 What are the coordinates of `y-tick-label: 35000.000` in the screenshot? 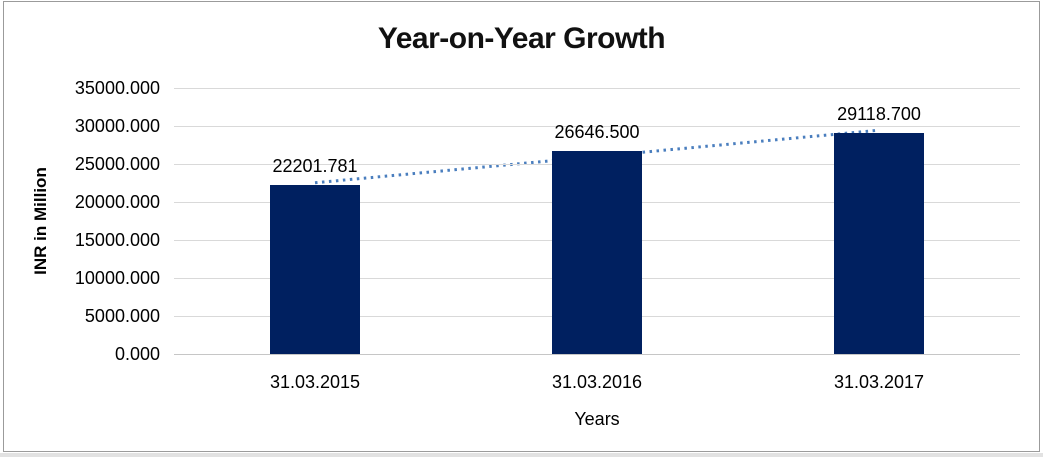 It's located at (117, 88).